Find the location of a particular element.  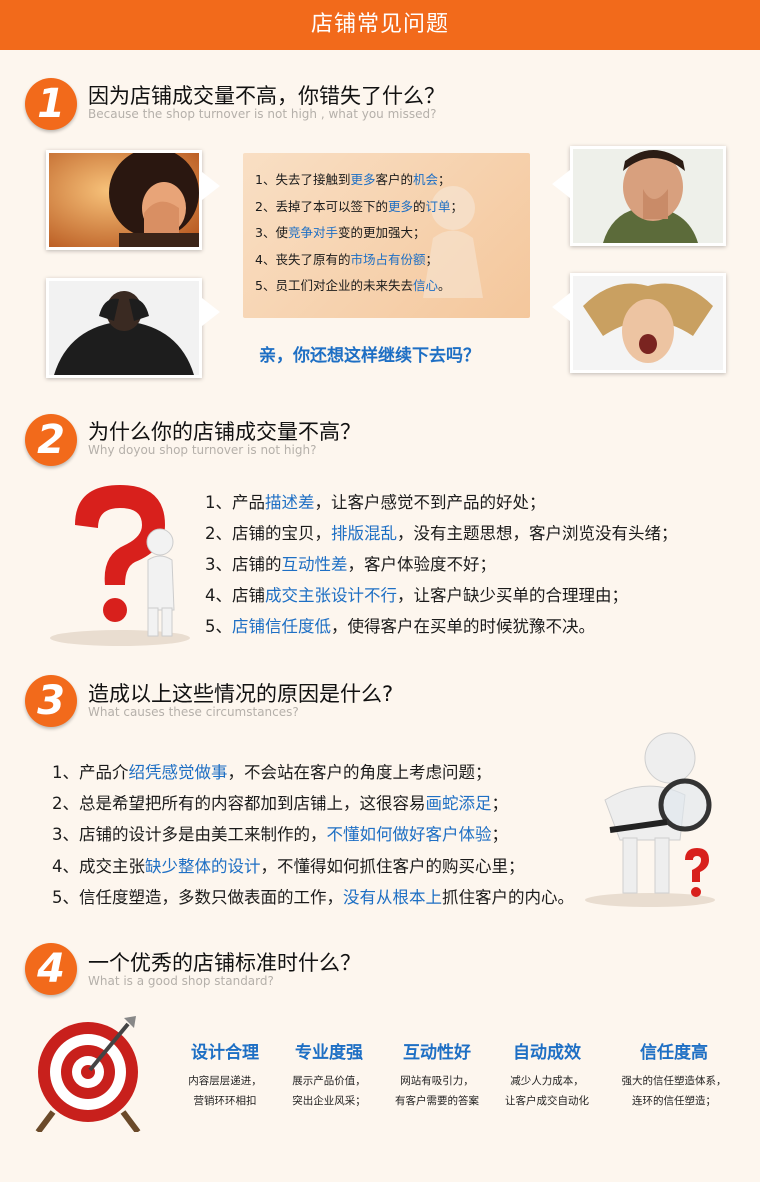

photo-man-crying is located at coordinates (648, 196).